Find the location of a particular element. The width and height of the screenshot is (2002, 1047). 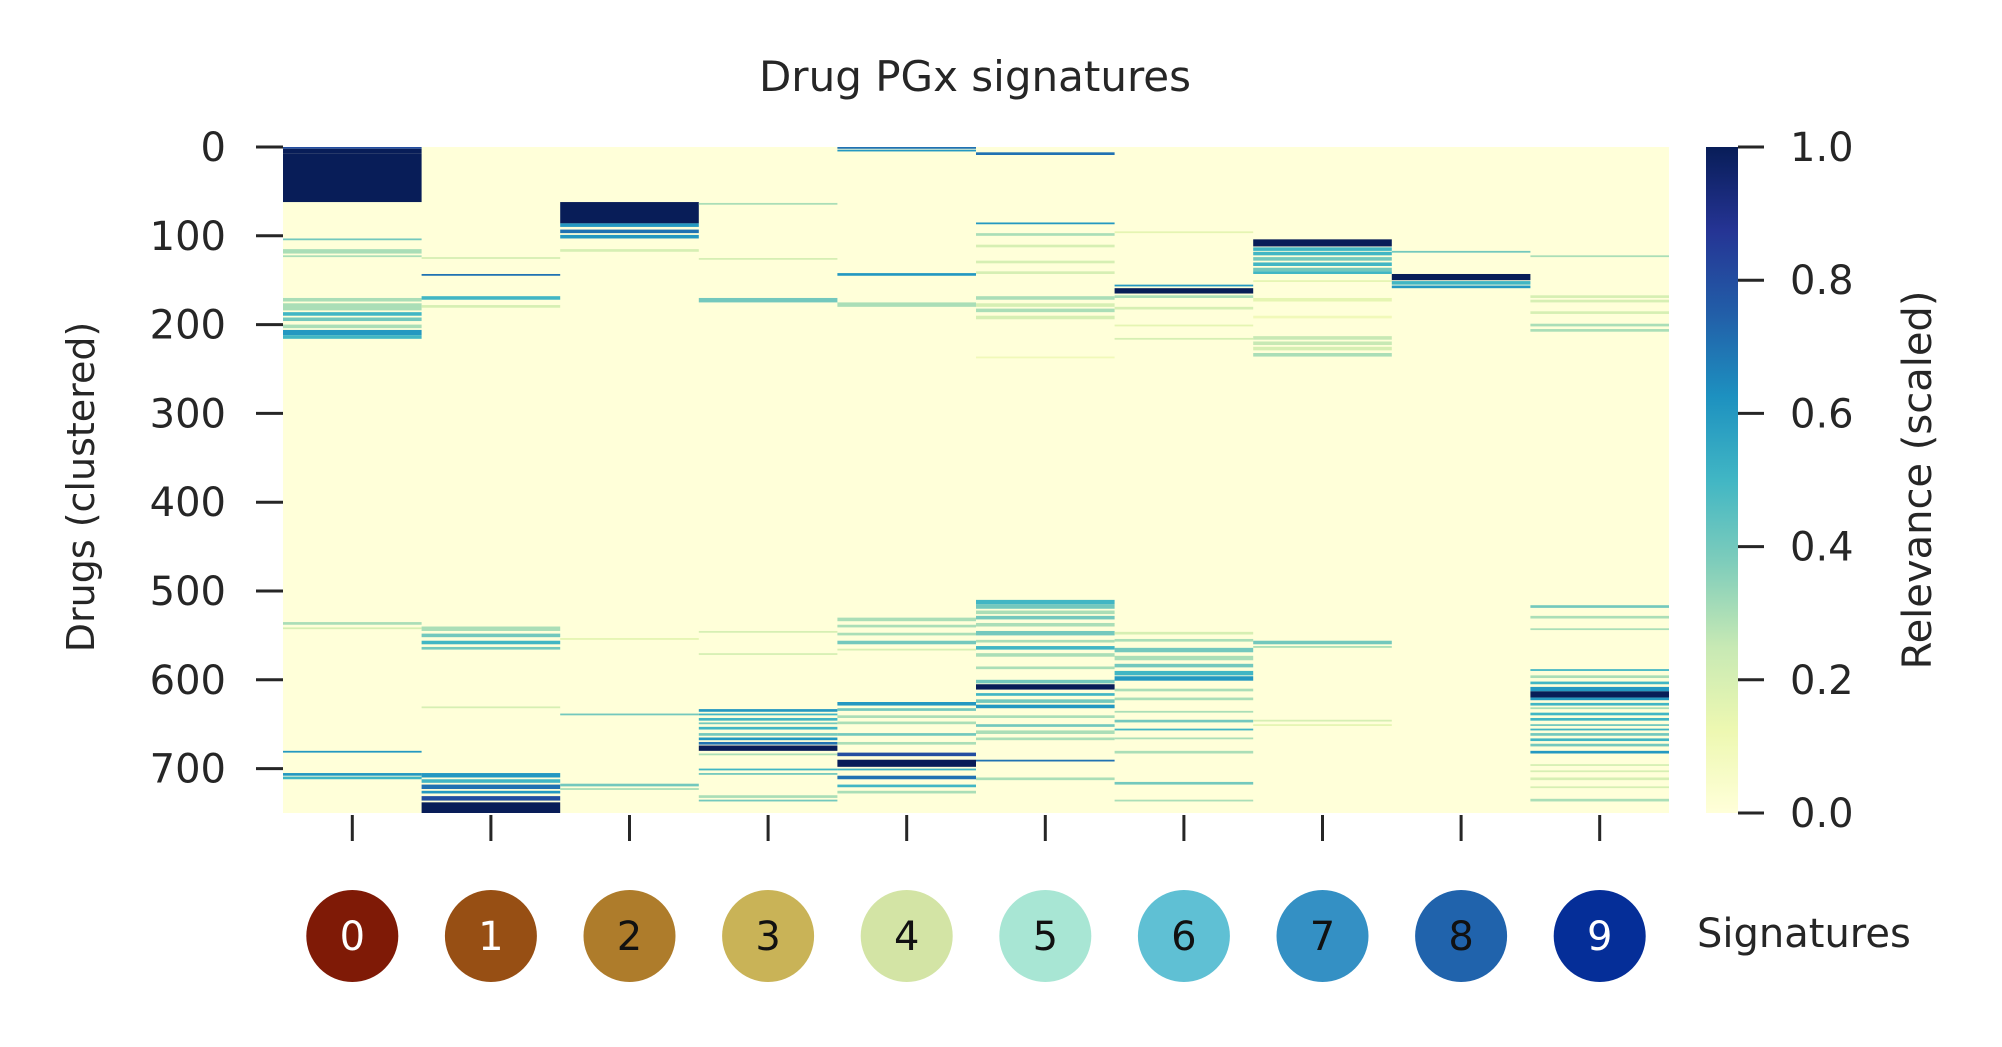

x-axis-ticks is located at coordinates (976, 828).